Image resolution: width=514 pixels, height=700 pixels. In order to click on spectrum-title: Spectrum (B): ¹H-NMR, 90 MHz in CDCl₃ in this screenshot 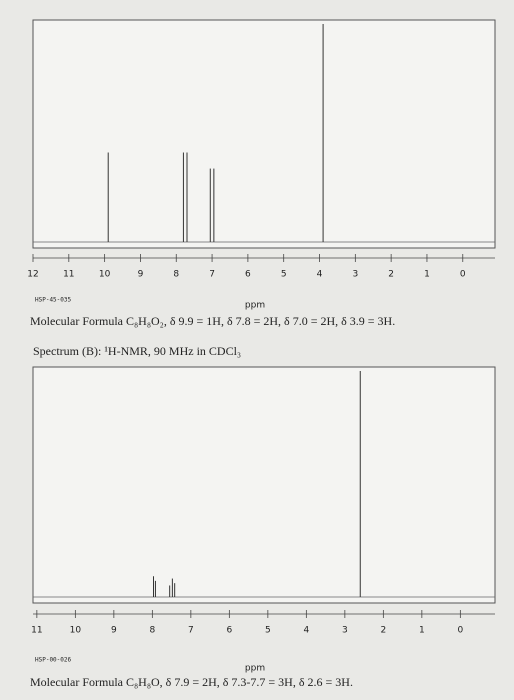, I will do `click(137, 351)`.